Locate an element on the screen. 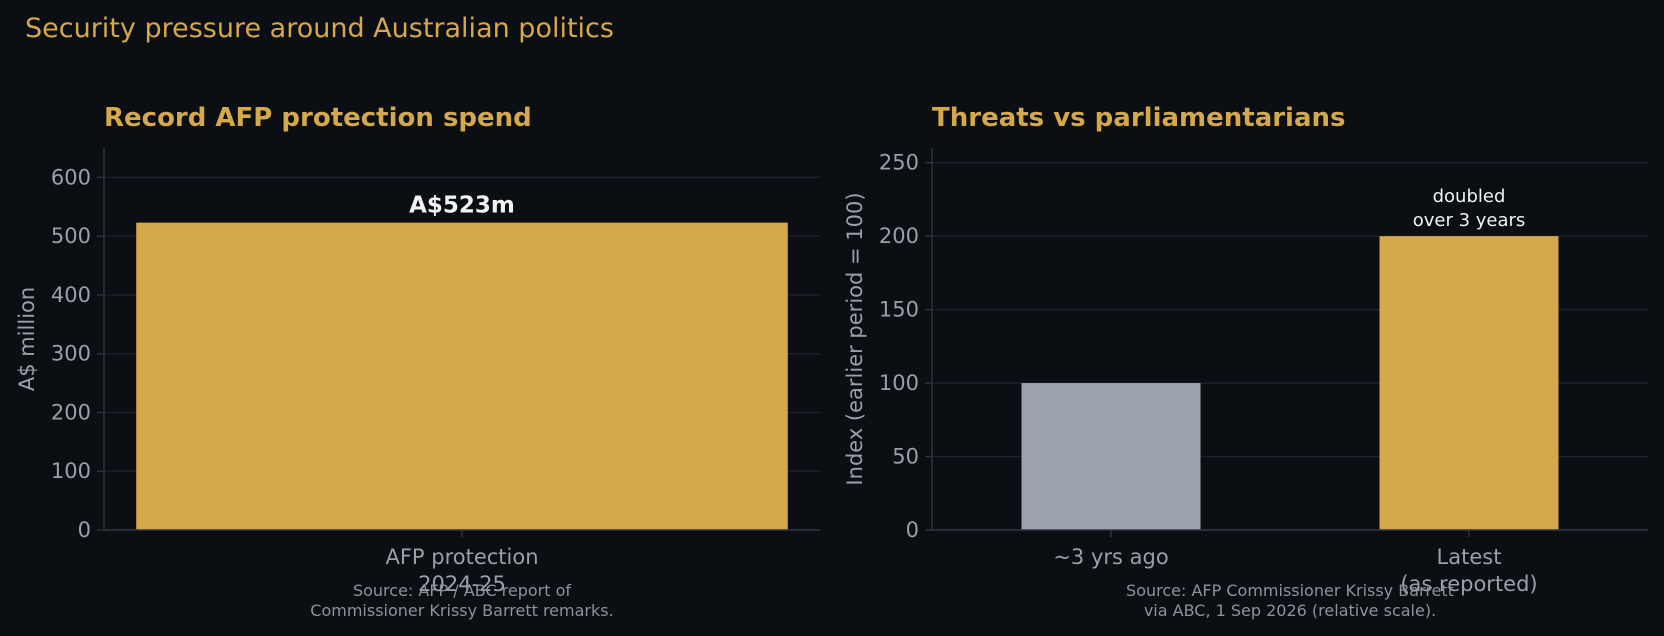 This screenshot has width=1664, height=636. x-tick-label: Latest (as reported) is located at coordinates (1468, 570).